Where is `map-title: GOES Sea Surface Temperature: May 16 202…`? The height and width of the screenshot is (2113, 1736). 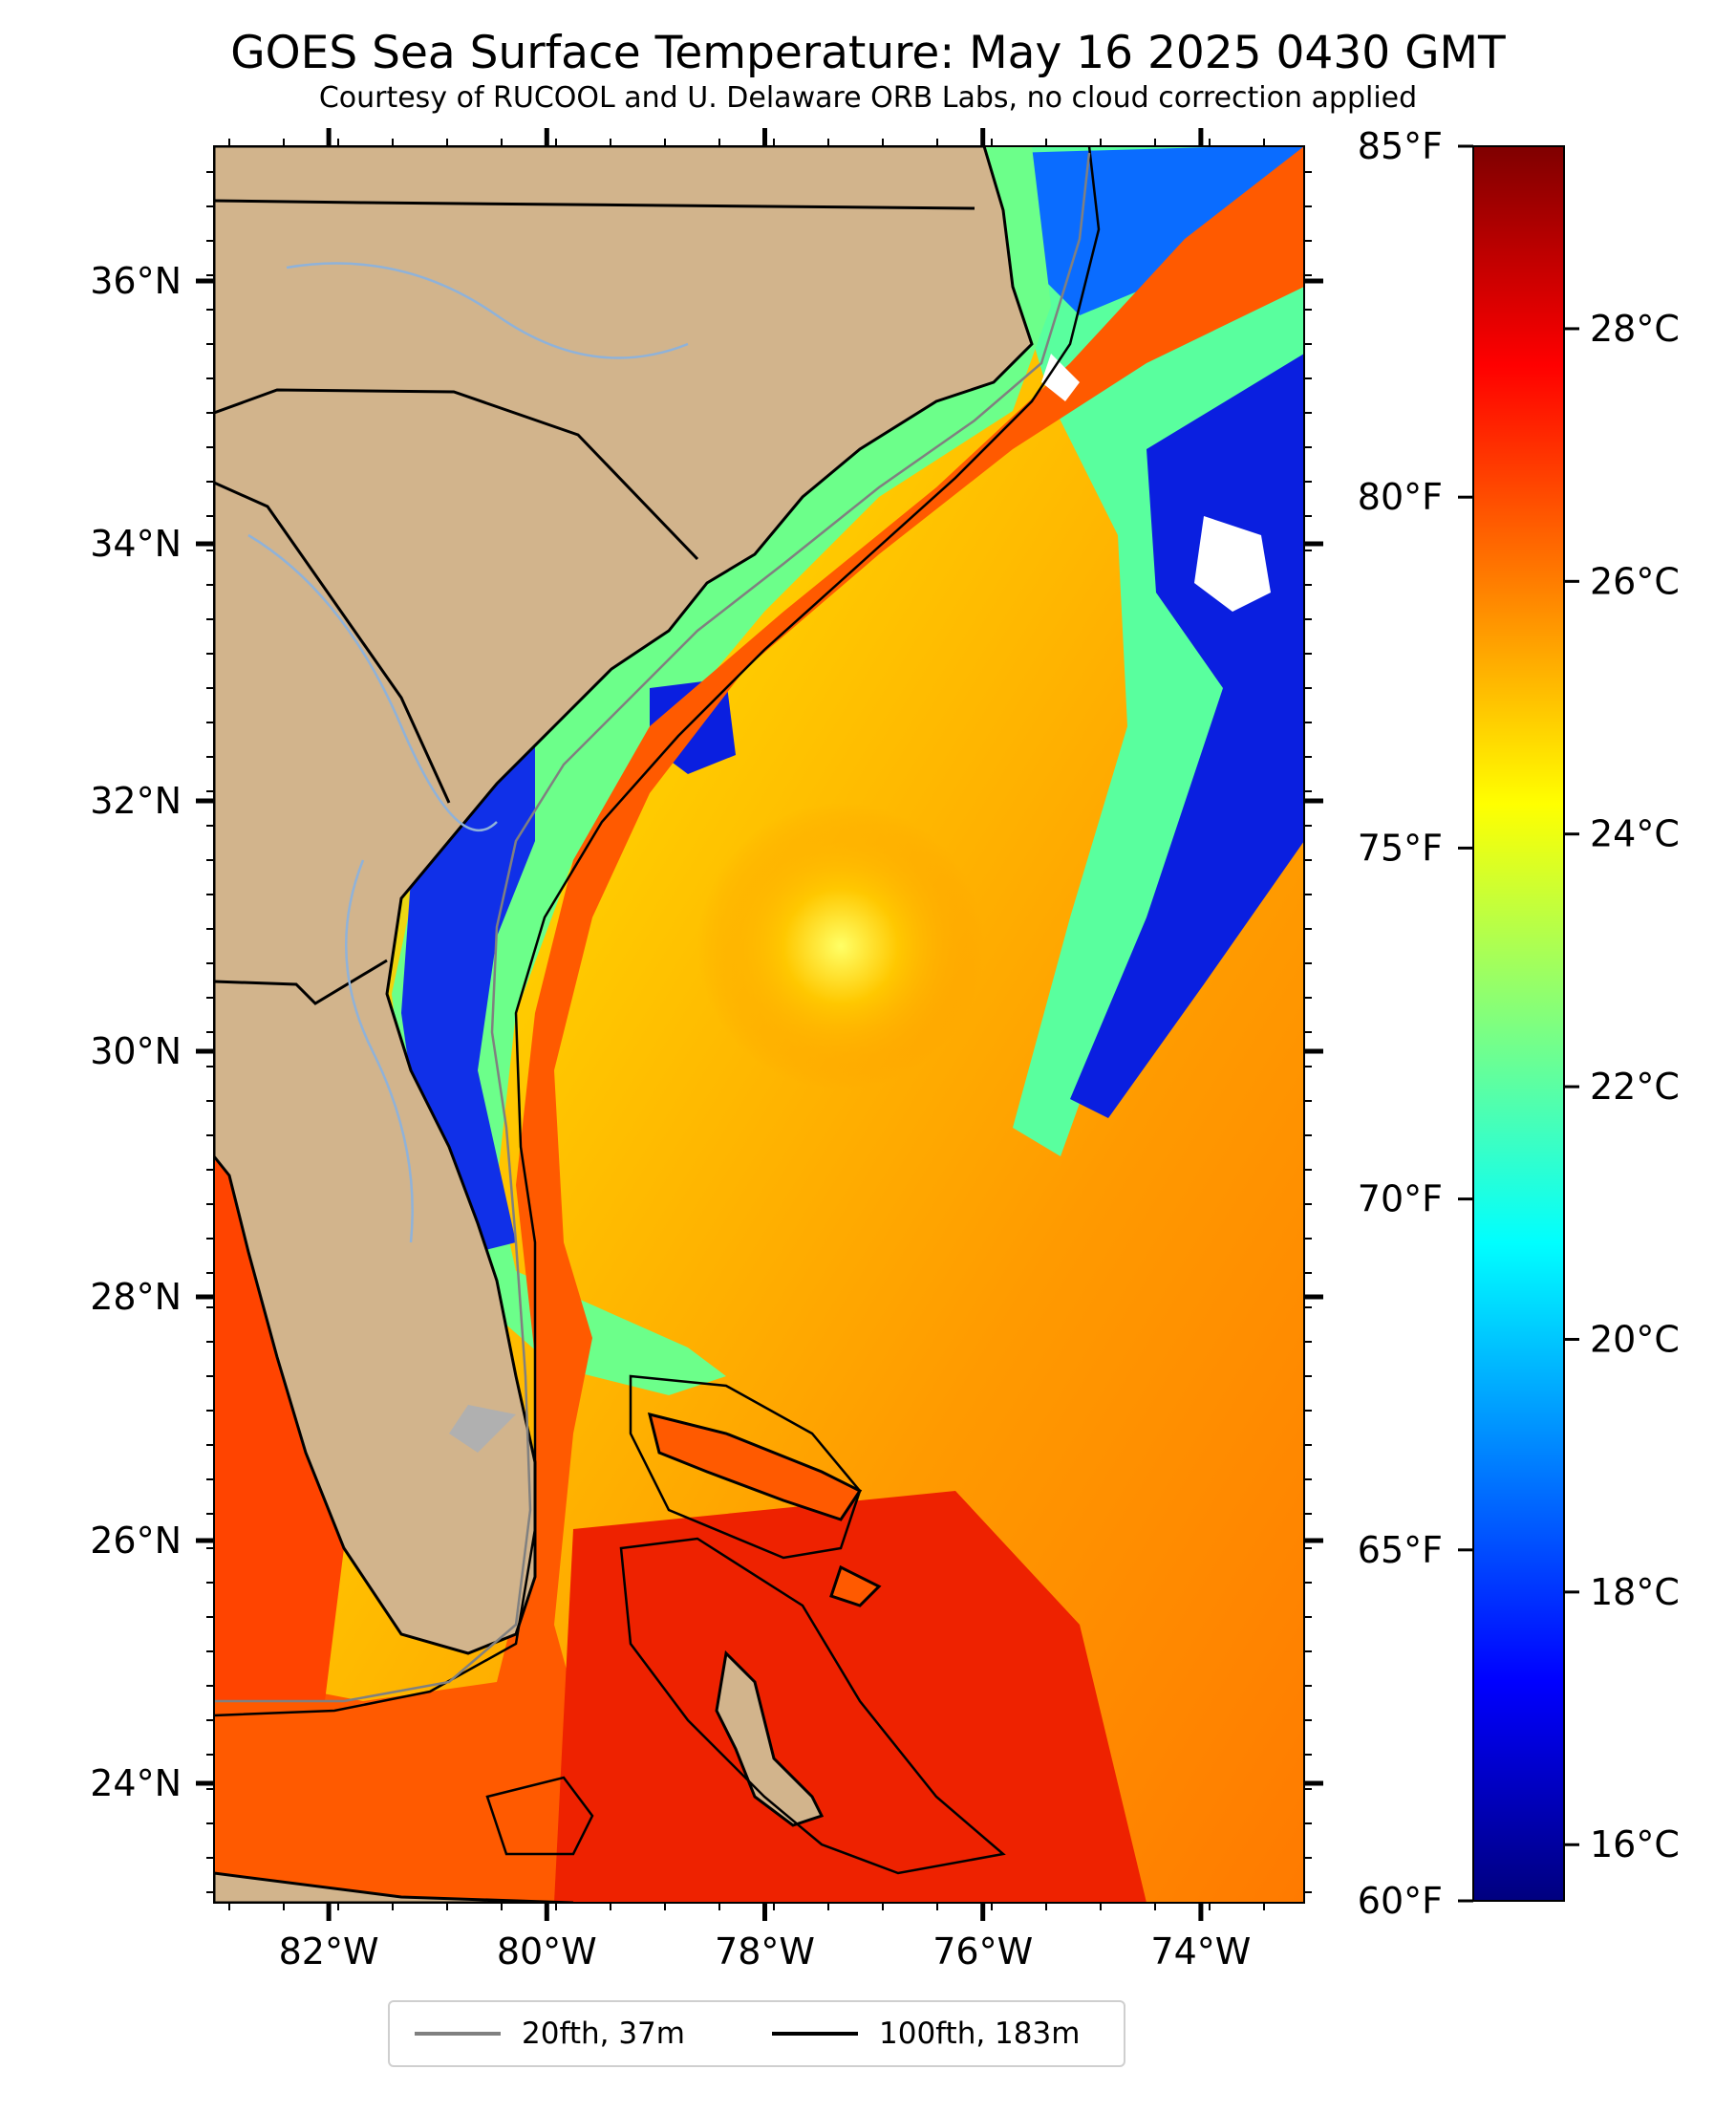 map-title: GOES Sea Surface Temperature: May 16 202… is located at coordinates (868, 53).